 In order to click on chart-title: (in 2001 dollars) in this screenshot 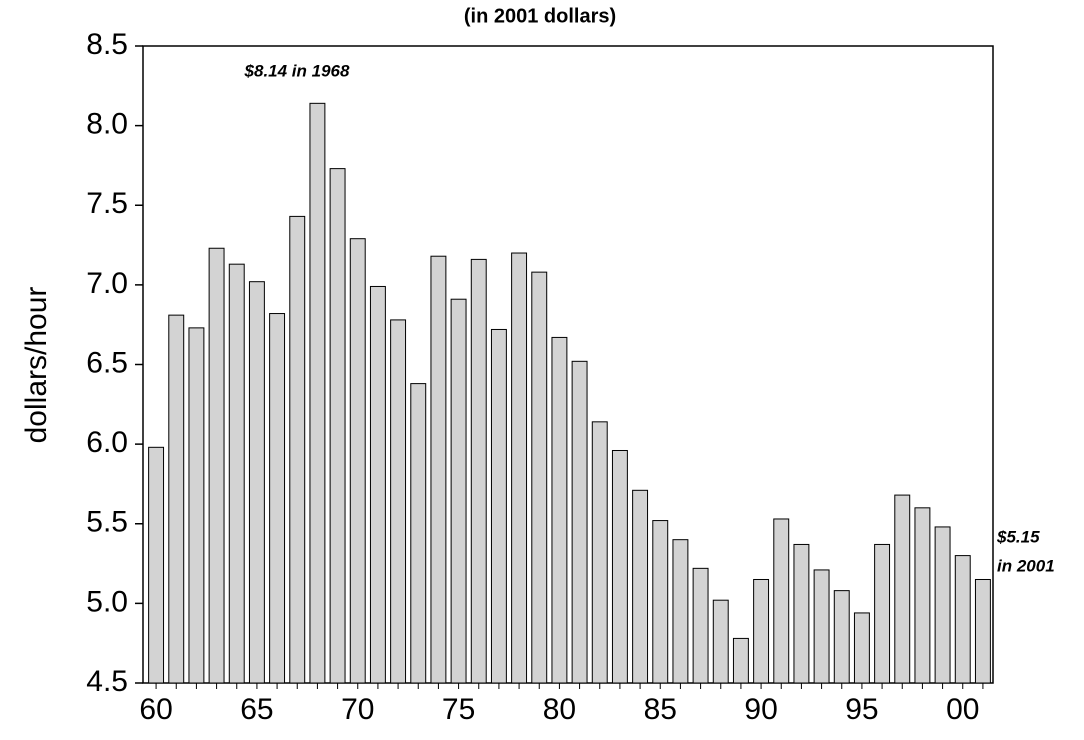, I will do `click(540, 16)`.